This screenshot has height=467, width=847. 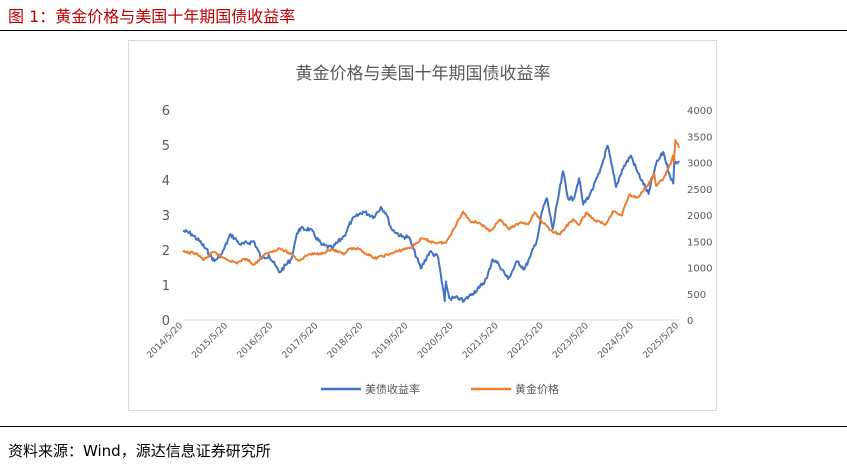 I want to click on y-right-tick-label: 0, so click(x=690, y=321).